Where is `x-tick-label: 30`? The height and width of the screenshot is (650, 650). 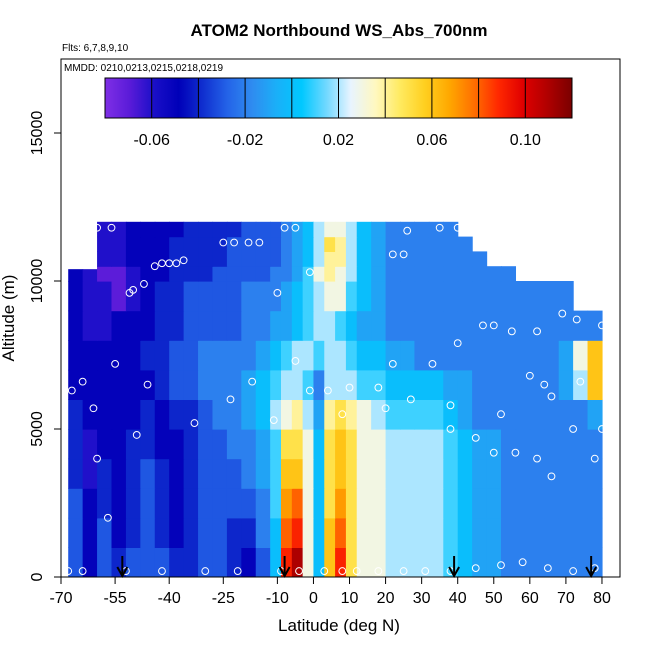 x-tick-label: 30 is located at coordinates (422, 598).